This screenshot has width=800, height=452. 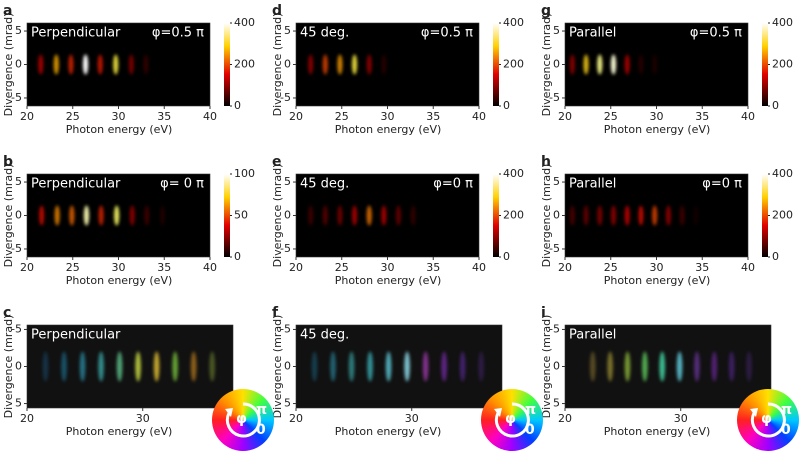 What do you see at coordinates (243, 420) in the screenshot?
I see `wheel-arrow` at bounding box center [243, 420].